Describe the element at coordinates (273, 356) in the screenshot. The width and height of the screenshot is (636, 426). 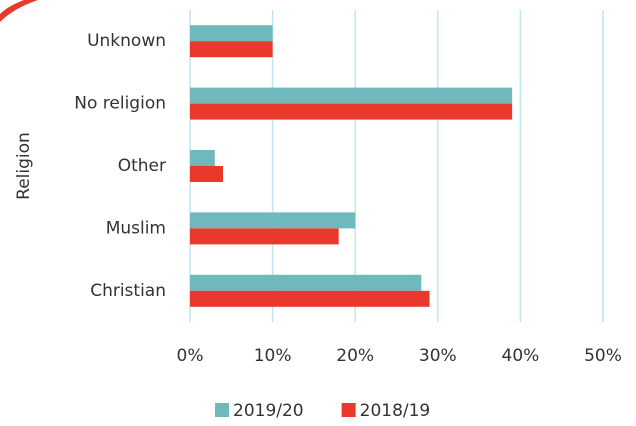
I see `x-tick-label: 10%` at that location.